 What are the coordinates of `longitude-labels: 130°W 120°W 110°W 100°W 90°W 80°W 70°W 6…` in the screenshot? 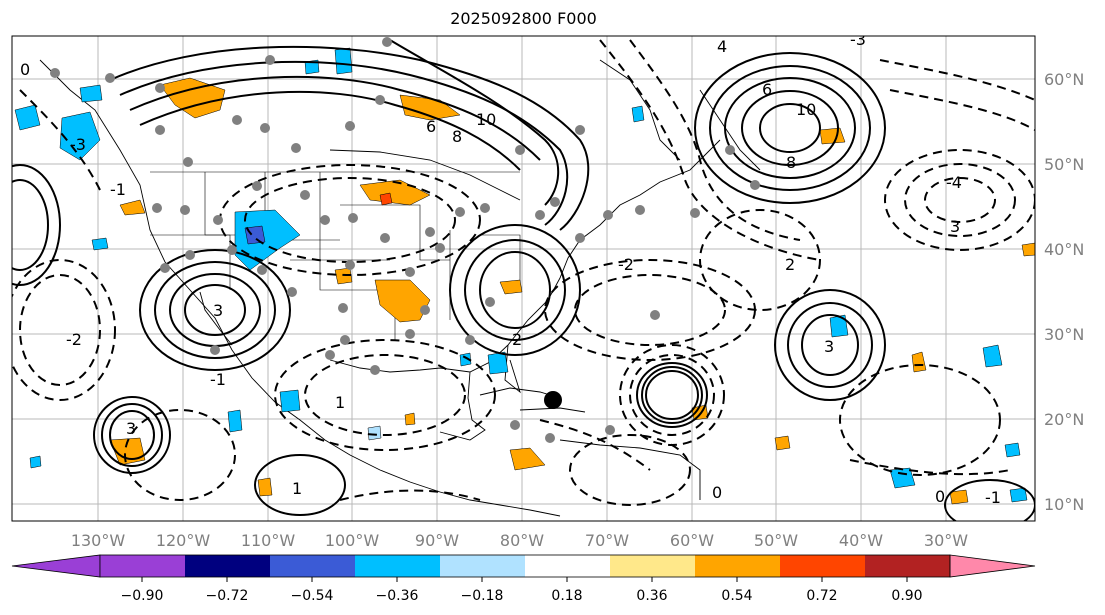 It's located at (519, 540).